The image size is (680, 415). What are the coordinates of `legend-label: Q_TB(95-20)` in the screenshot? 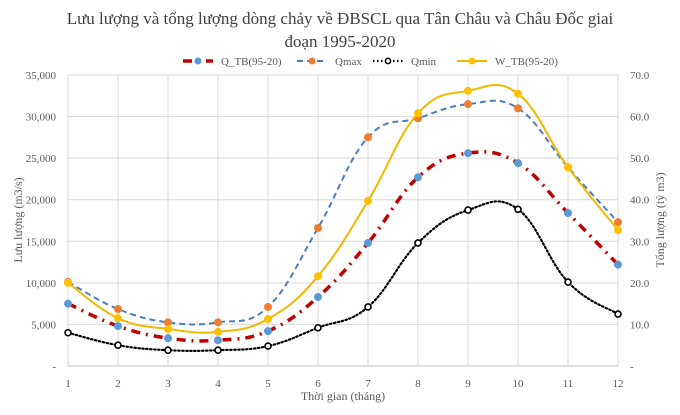 It's located at (251, 62).